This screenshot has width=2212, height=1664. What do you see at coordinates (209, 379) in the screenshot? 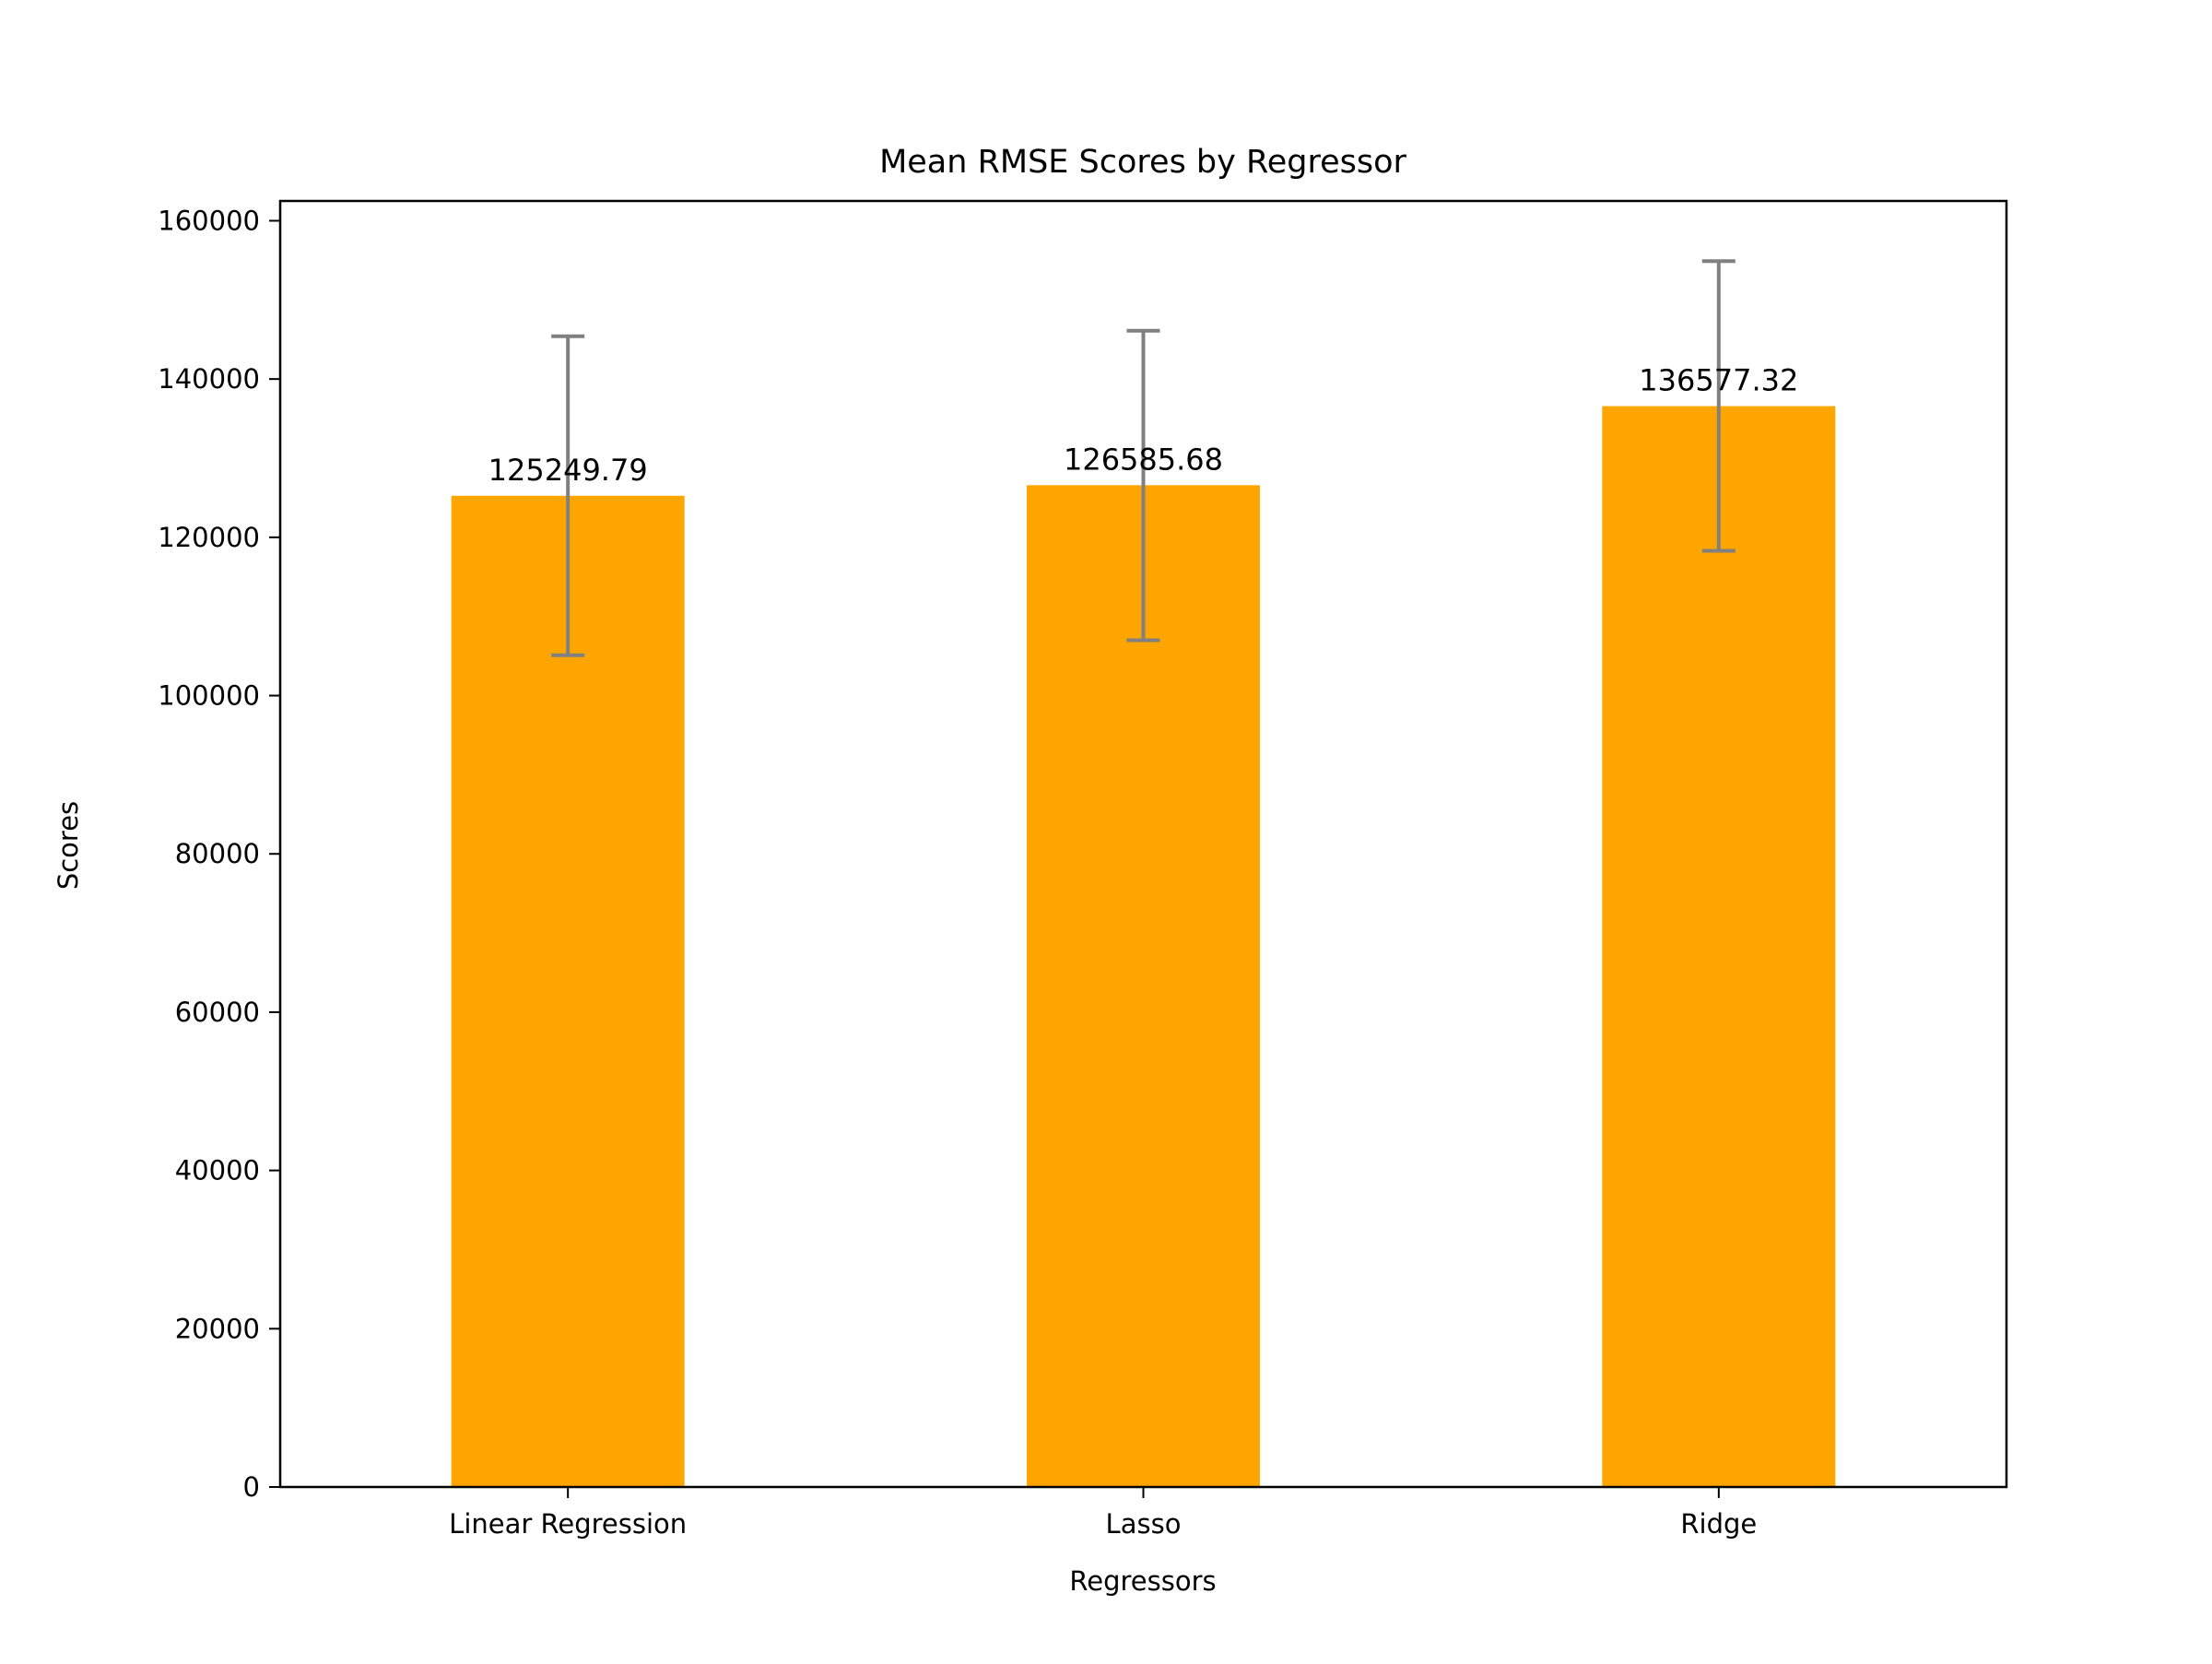
I see `y-tick-label: 140000` at bounding box center [209, 379].